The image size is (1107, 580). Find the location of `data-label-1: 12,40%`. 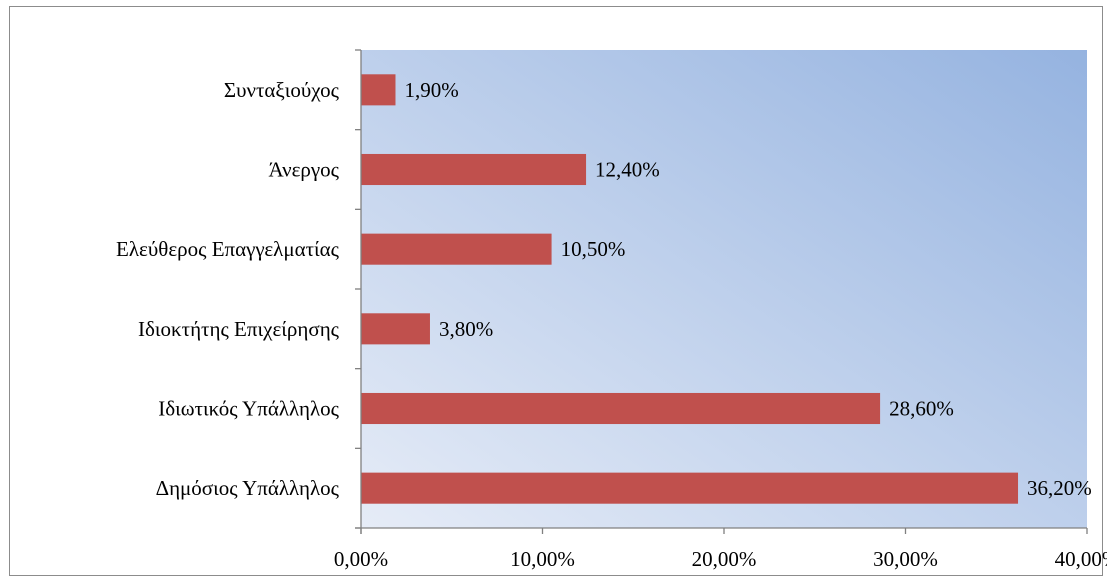

data-label-1: 12,40% is located at coordinates (627, 170).